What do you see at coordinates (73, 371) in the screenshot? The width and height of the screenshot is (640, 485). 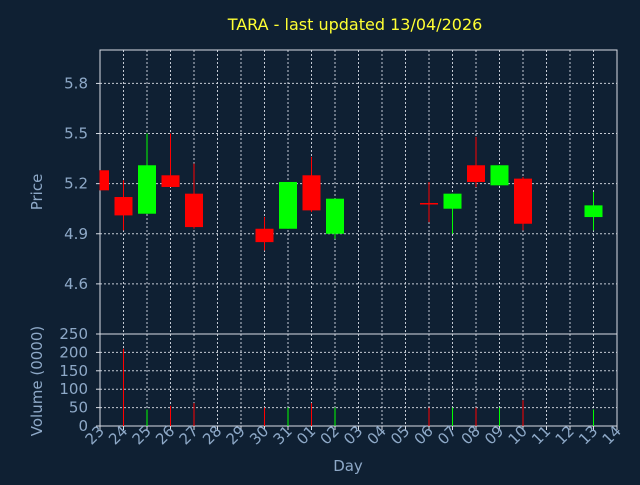 I see `volume-tick-label: 150` at bounding box center [73, 371].